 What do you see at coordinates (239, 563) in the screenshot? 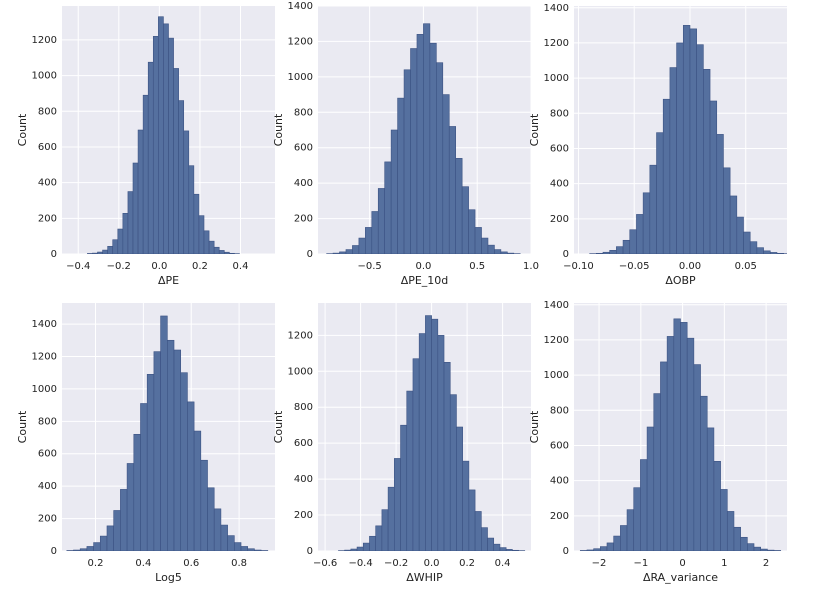
I see `x-tick-label: 0.8` at bounding box center [239, 563].